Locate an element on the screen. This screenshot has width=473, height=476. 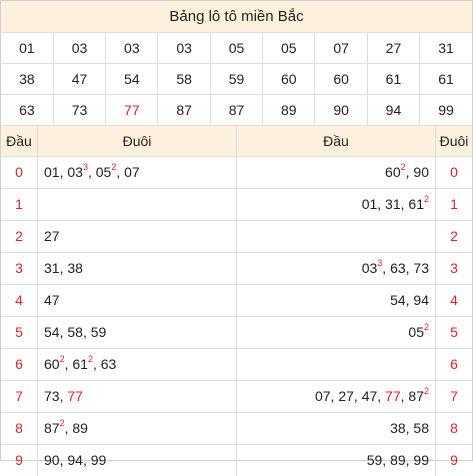
duoi-number: 73 is located at coordinates (52, 396).